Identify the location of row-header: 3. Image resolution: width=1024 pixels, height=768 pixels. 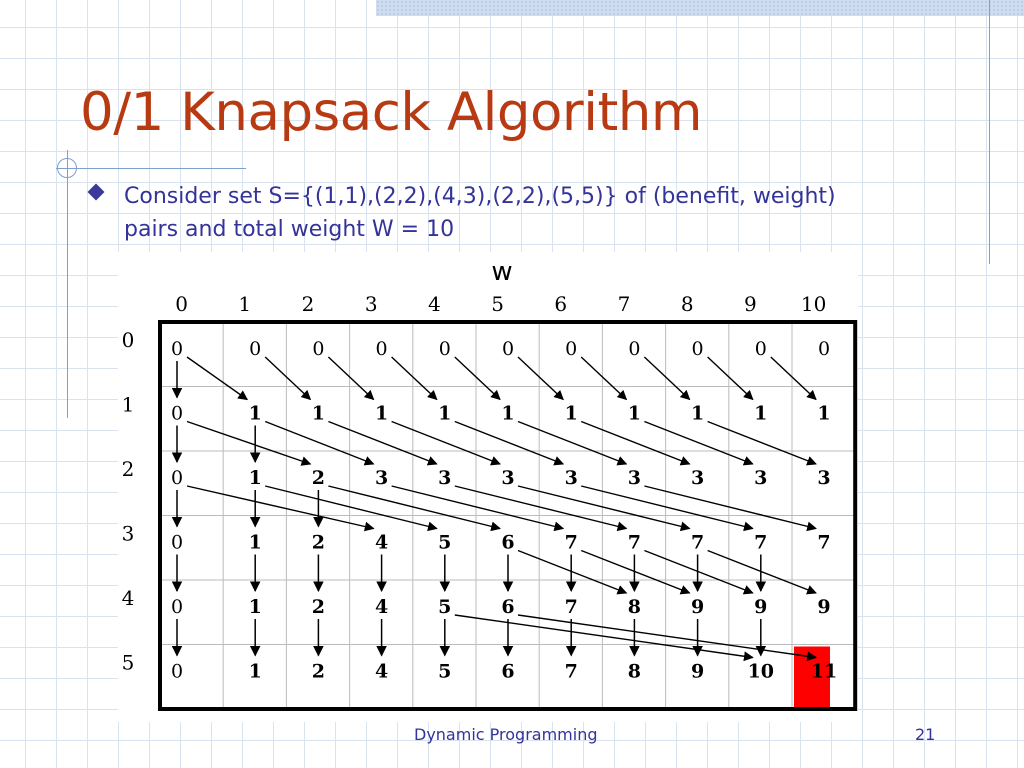
(128, 534).